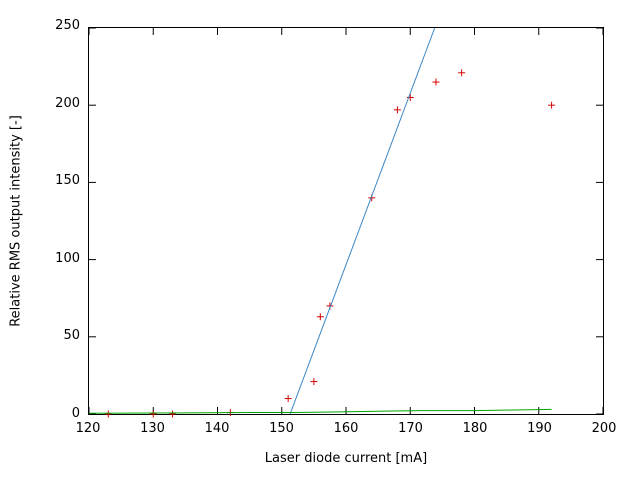 The image size is (640, 480). What do you see at coordinates (67, 181) in the screenshot?
I see `y-tick-label: 150` at bounding box center [67, 181].